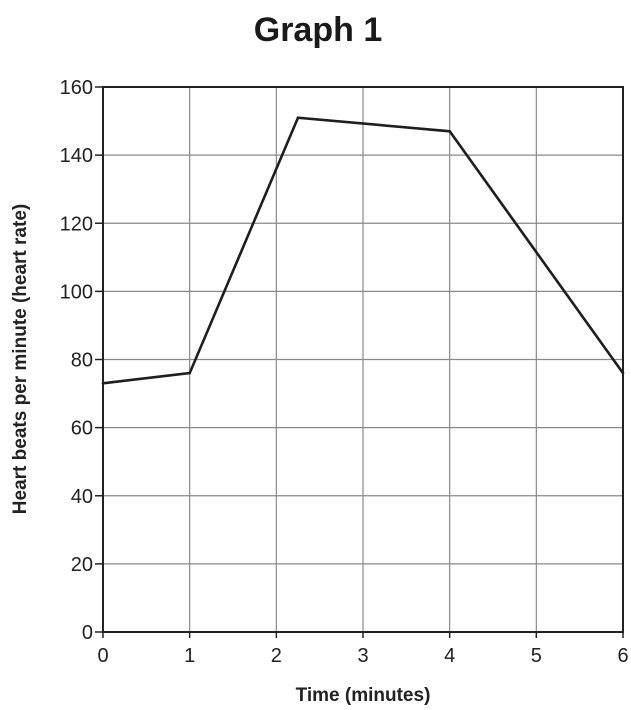  I want to click on y-tick-label: 0, so click(87, 633).